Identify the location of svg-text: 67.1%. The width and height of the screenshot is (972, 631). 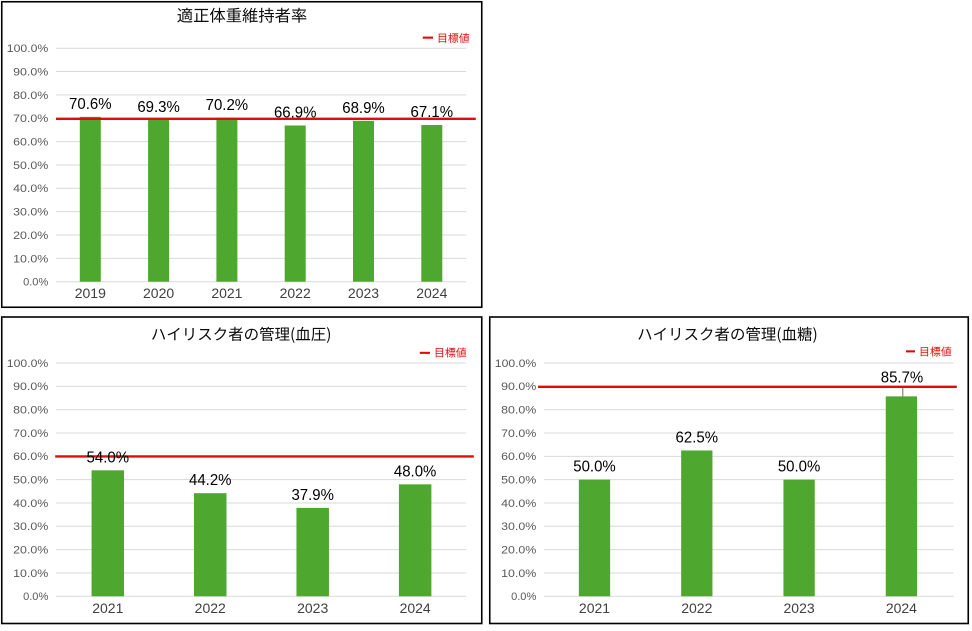
(432, 112).